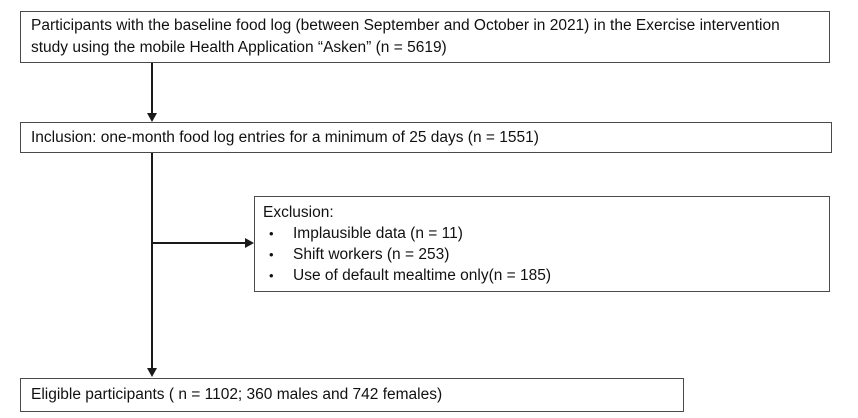 The image size is (858, 418). I want to click on exclusion-item: • Shift workers (n = 253), so click(542, 254).